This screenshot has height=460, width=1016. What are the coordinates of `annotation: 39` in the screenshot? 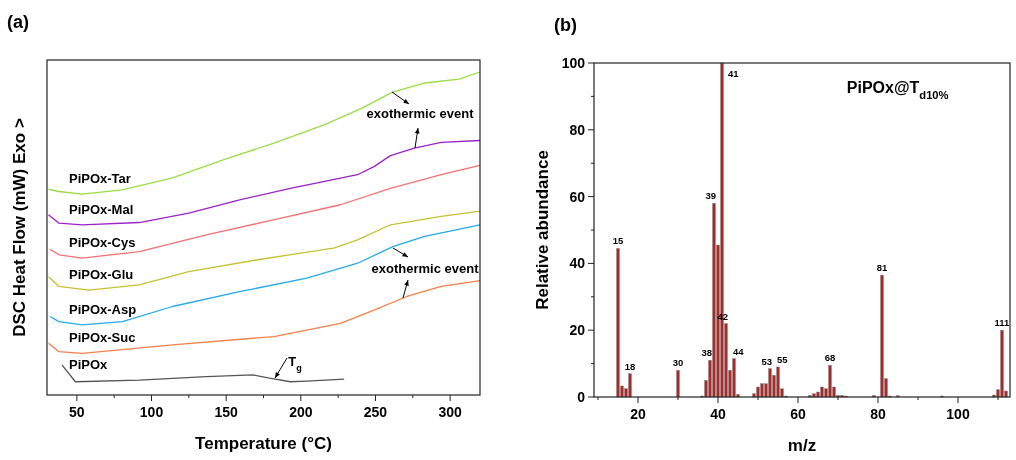 It's located at (710, 196).